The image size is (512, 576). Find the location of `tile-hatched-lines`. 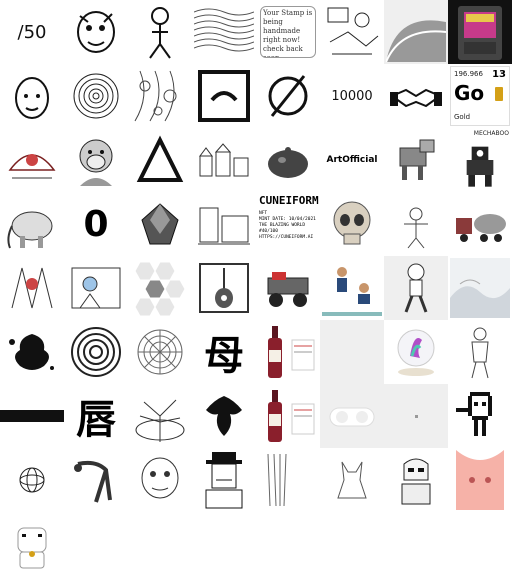

tile-hatched-lines is located at coordinates (288, 480).